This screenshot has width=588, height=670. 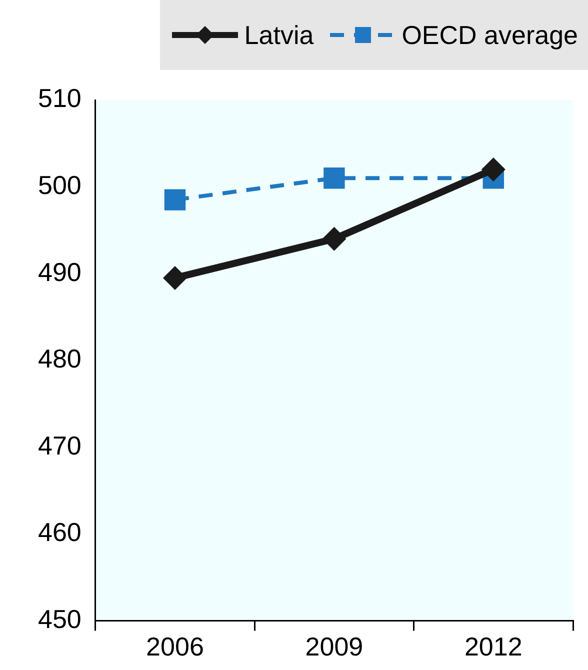 What do you see at coordinates (60, 359) in the screenshot?
I see `y-tick-label: 480` at bounding box center [60, 359].